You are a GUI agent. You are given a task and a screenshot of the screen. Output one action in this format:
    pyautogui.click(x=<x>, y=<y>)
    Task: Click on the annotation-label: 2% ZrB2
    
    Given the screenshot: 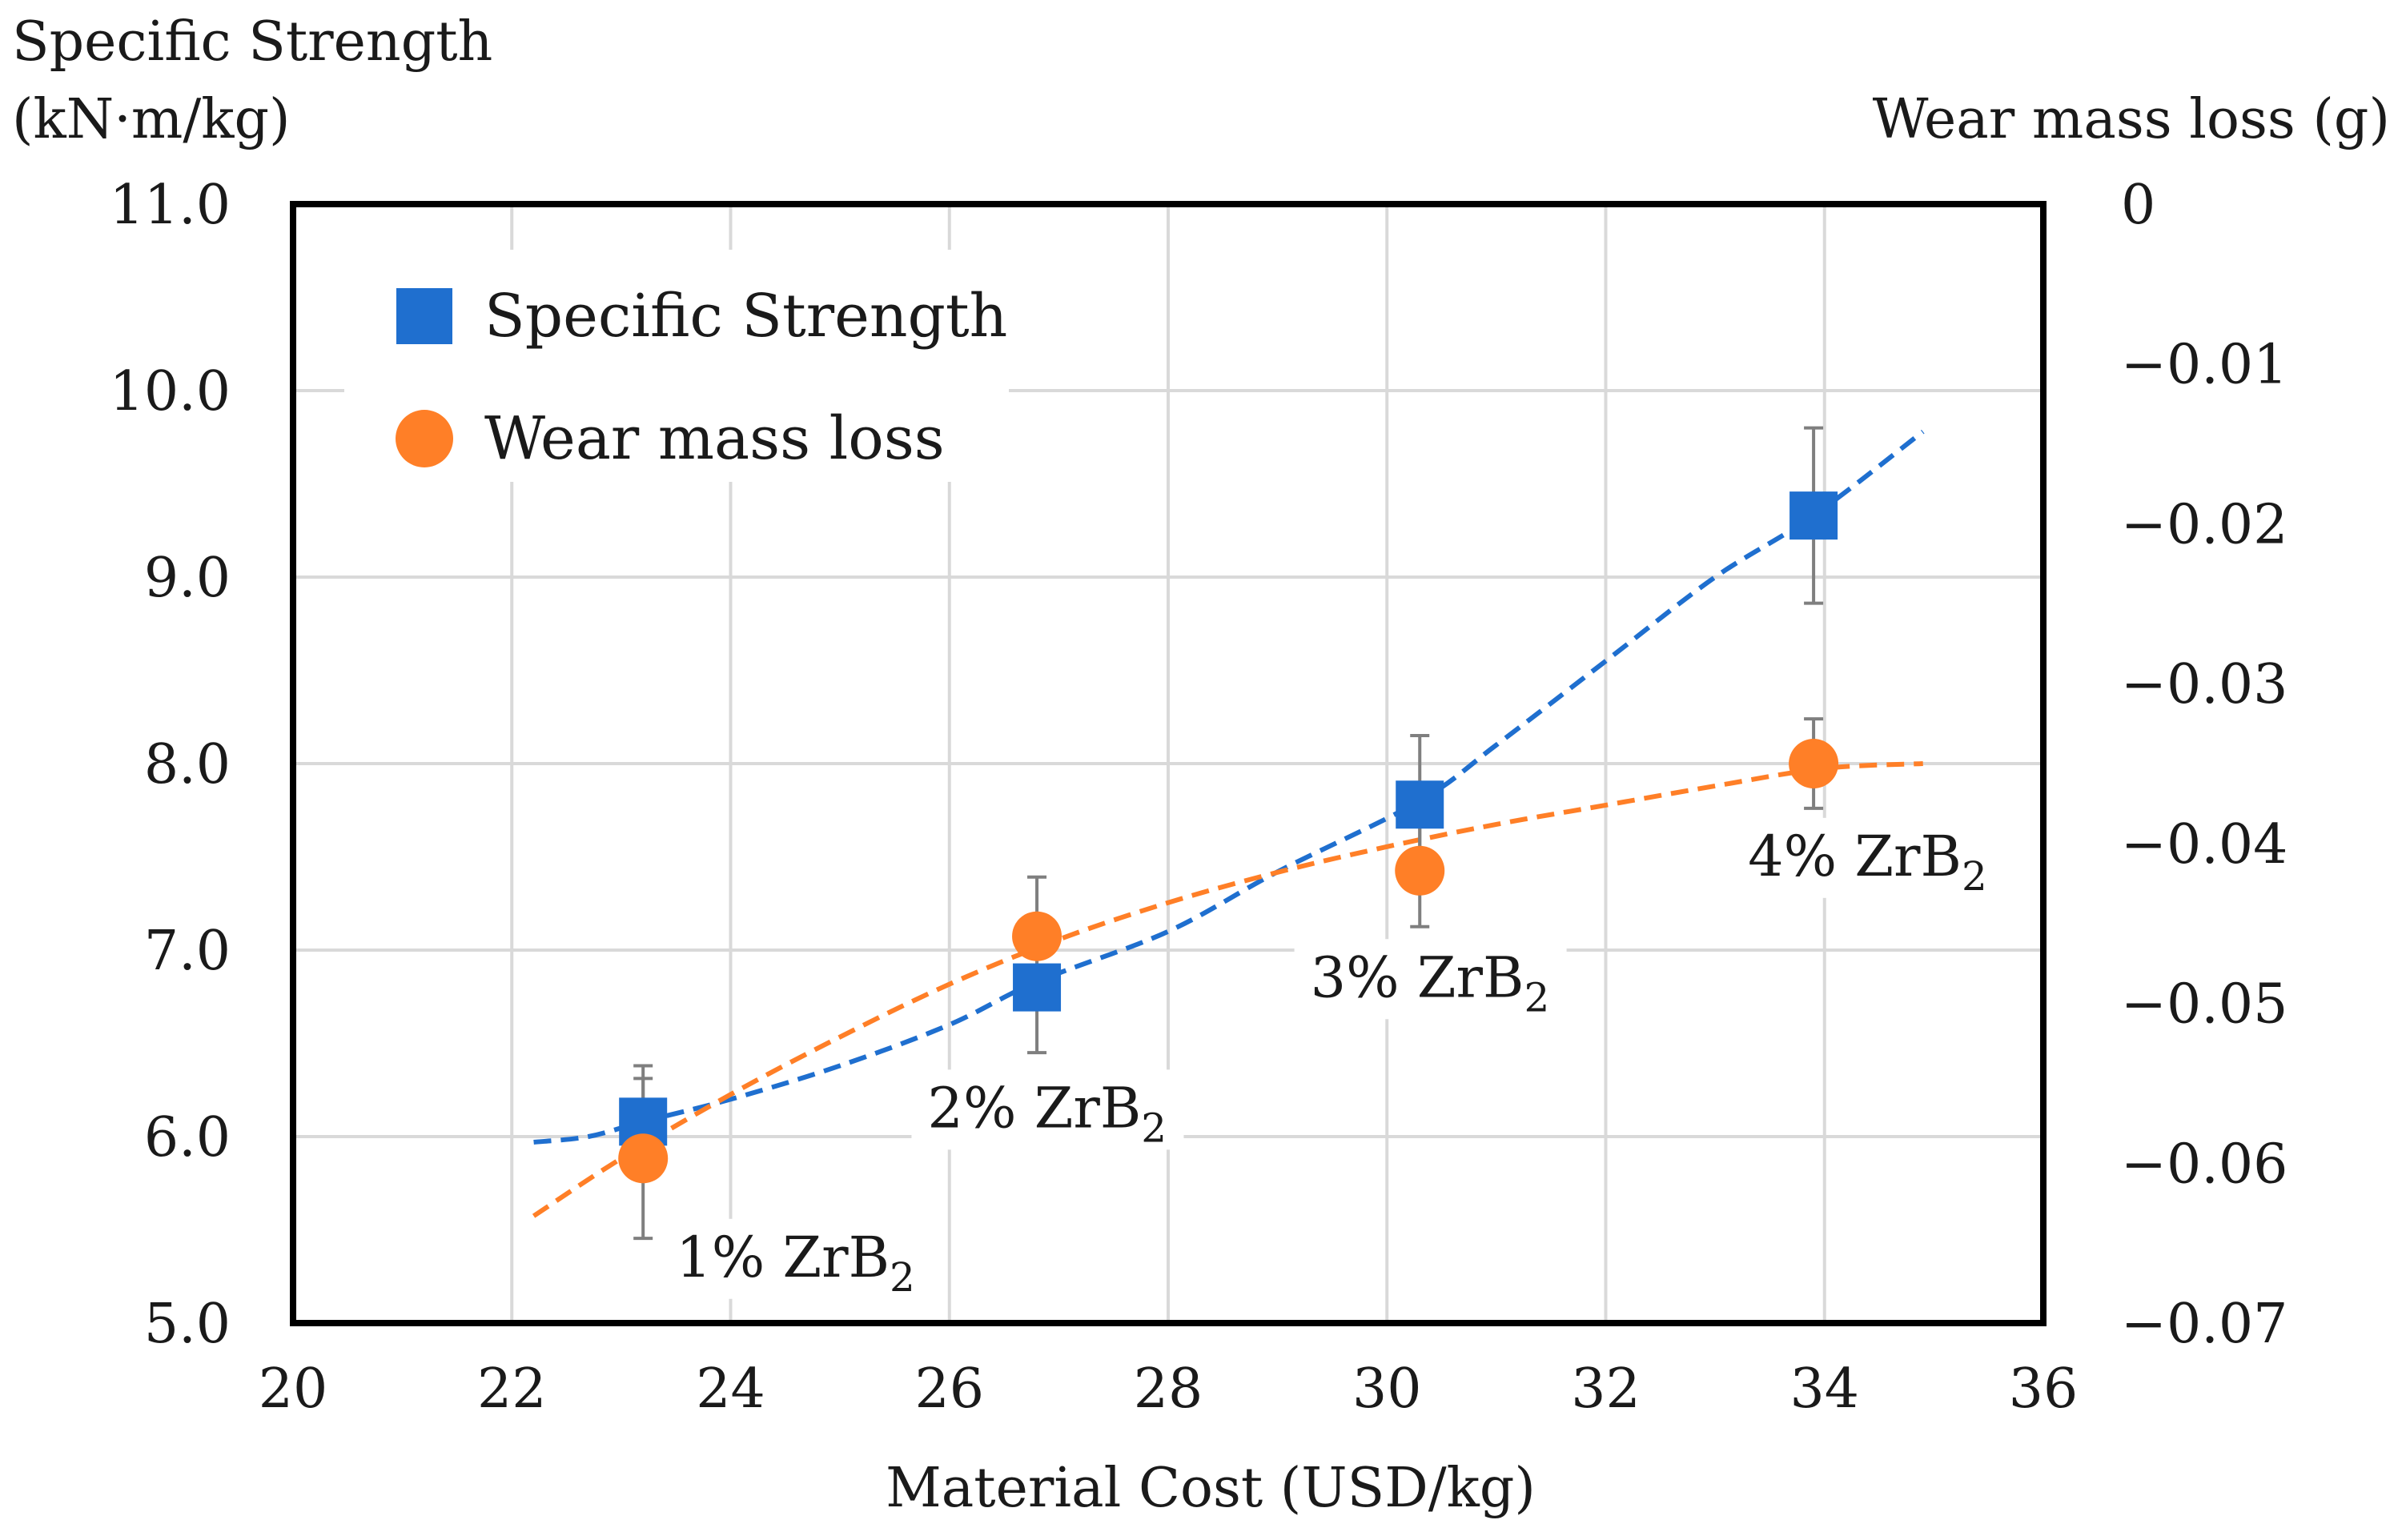 What is the action you would take?
    pyautogui.click(x=1047, y=1113)
    